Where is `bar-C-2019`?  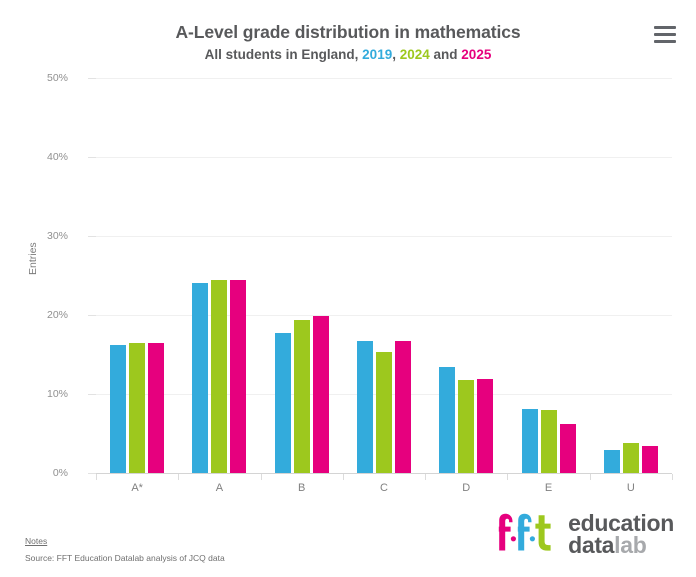
bar-C-2019 is located at coordinates (365, 407).